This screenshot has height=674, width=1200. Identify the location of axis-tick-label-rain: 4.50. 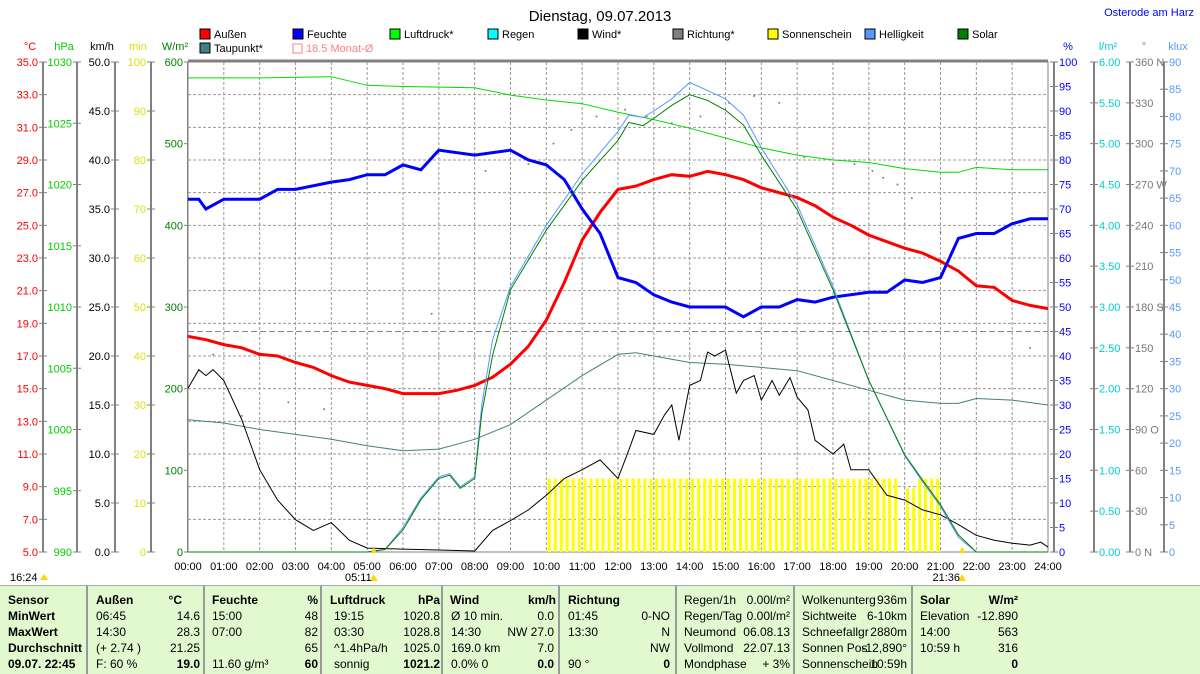
(1109, 186).